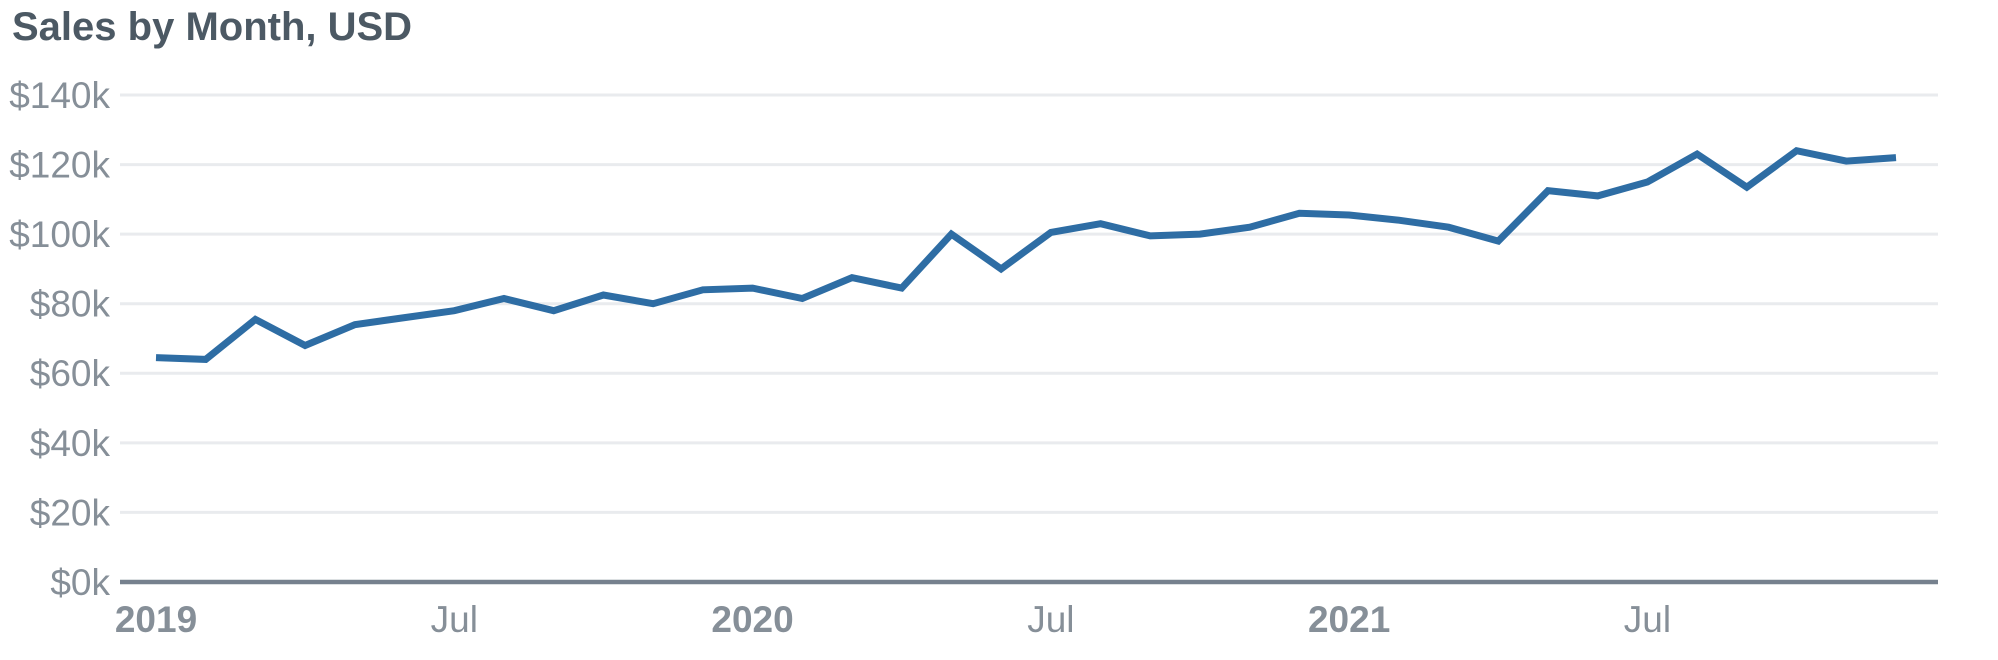 Image resolution: width=1998 pixels, height=660 pixels. Describe the element at coordinates (156, 619) in the screenshot. I see `x-tick-label: 2019` at that location.